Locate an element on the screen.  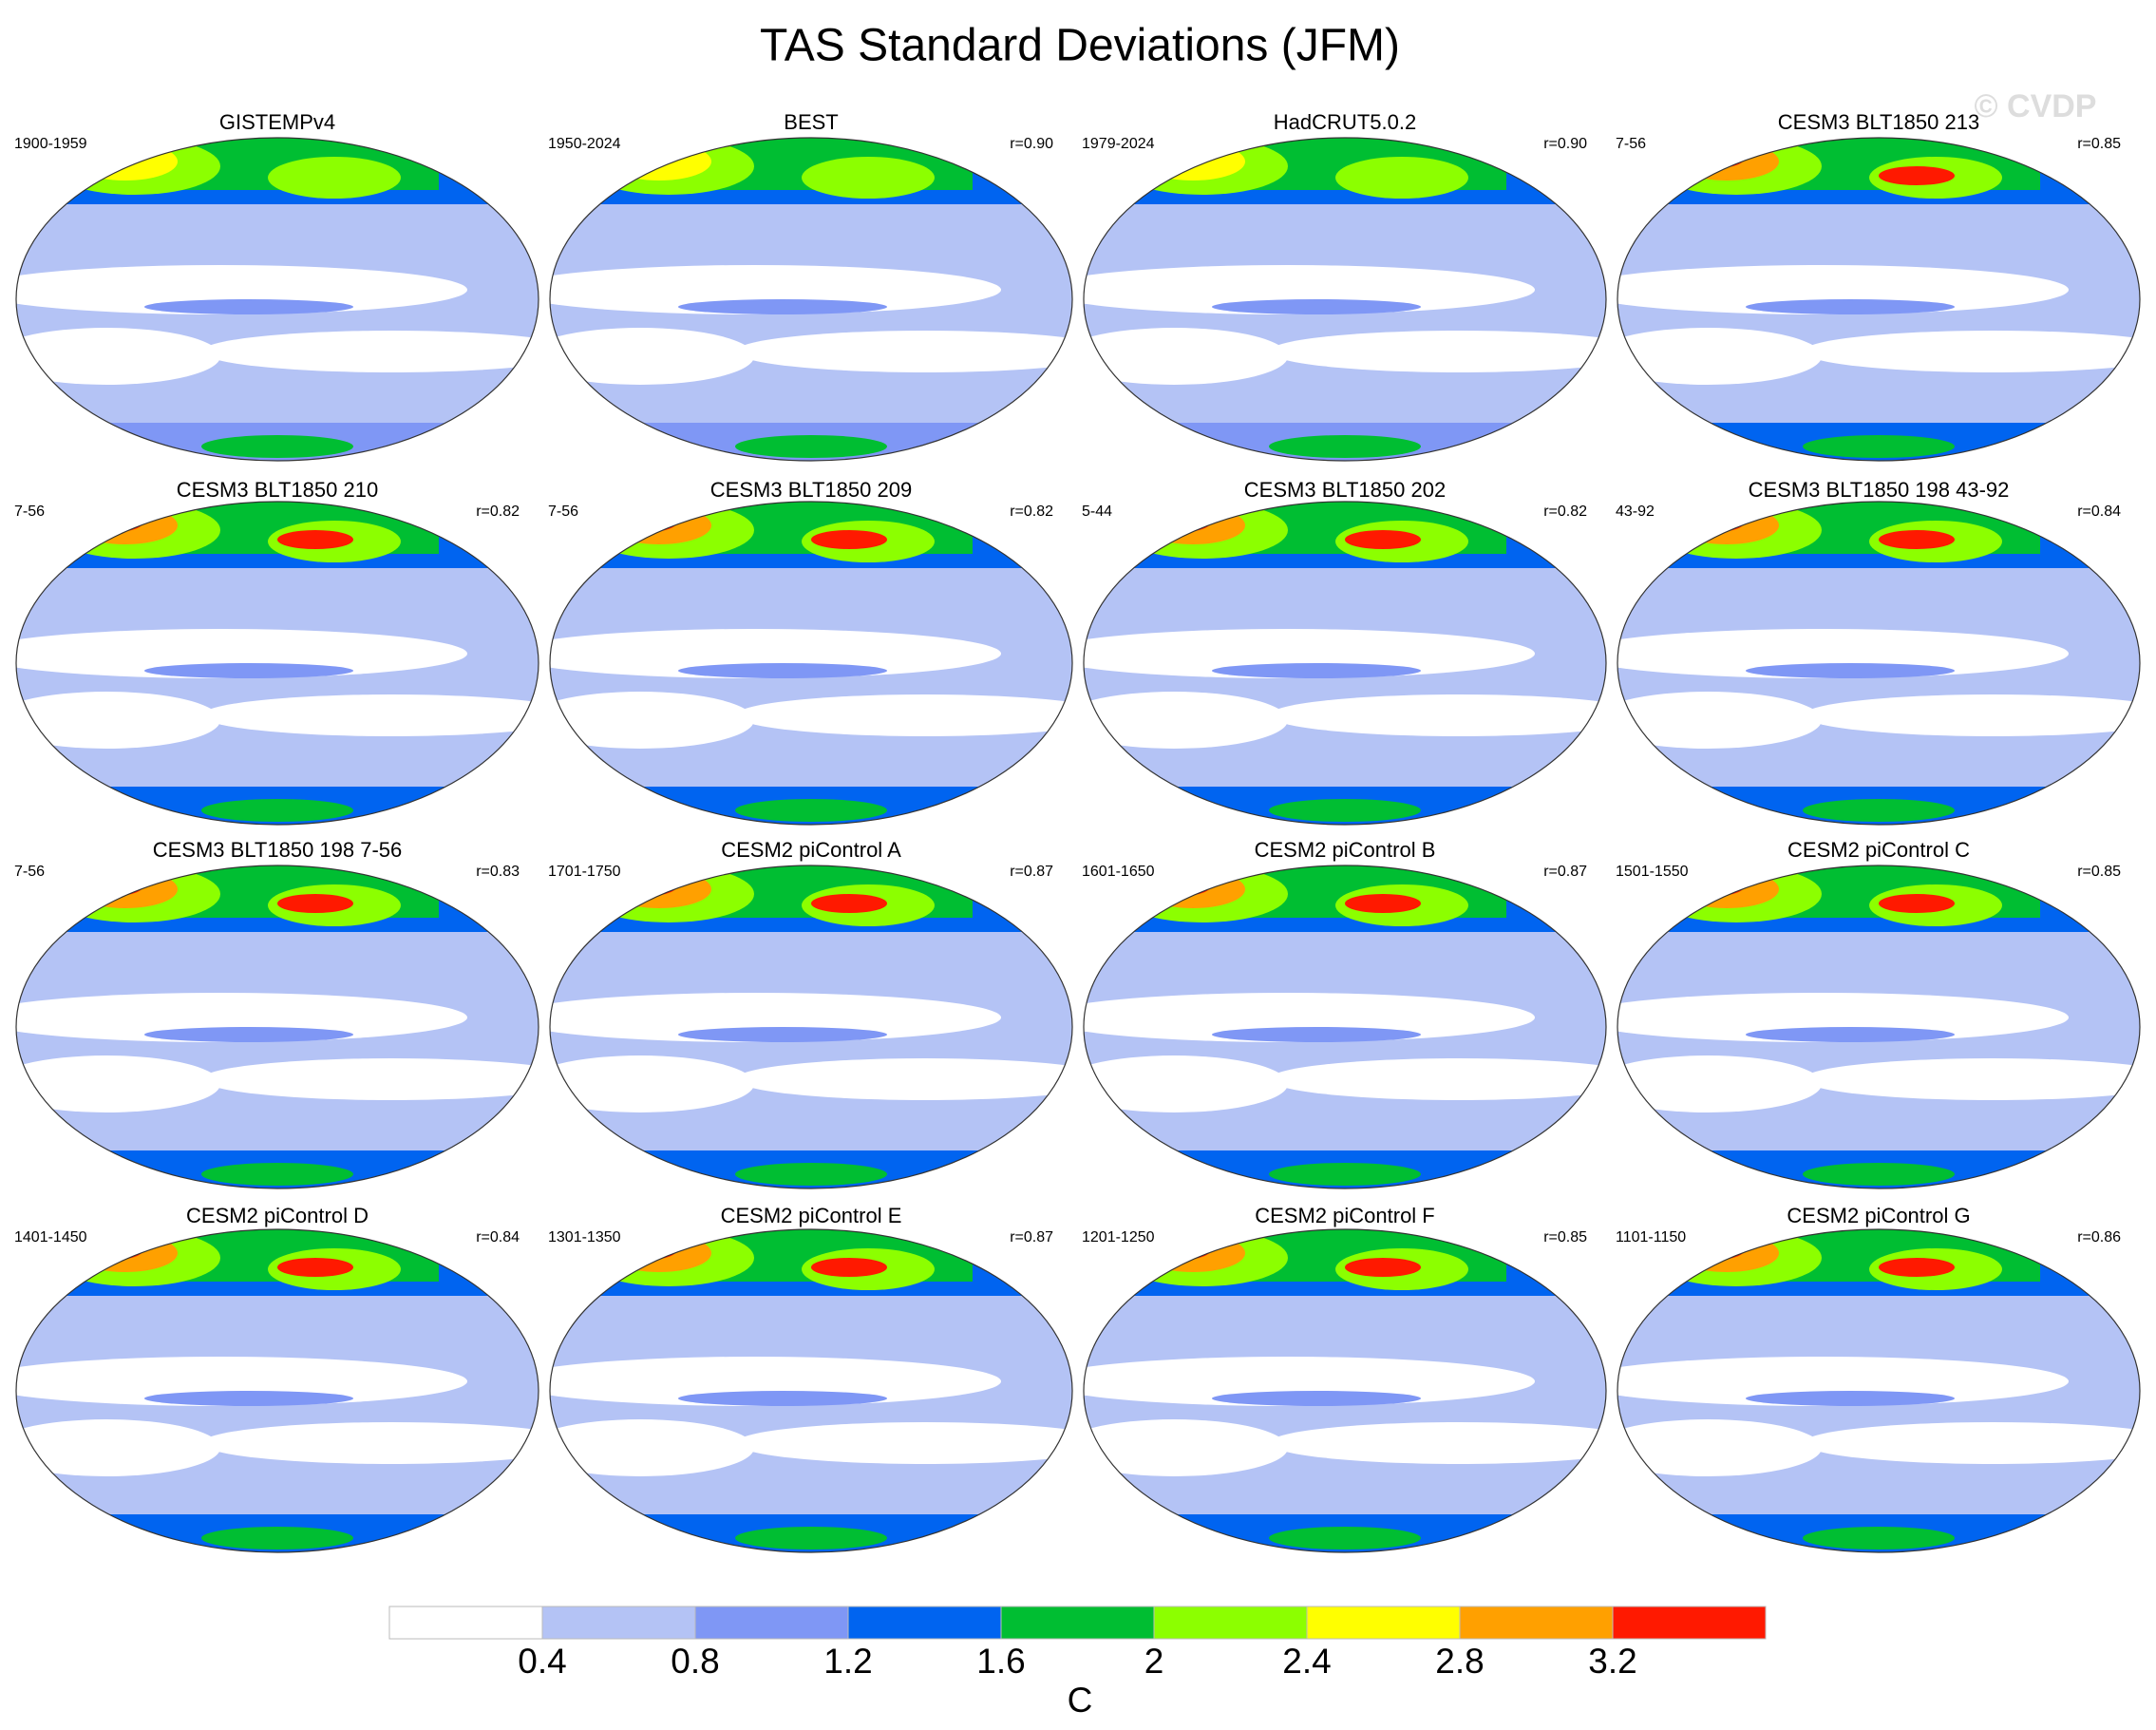
panel-title: CESM2 piControl C is located at coordinates (1879, 850).